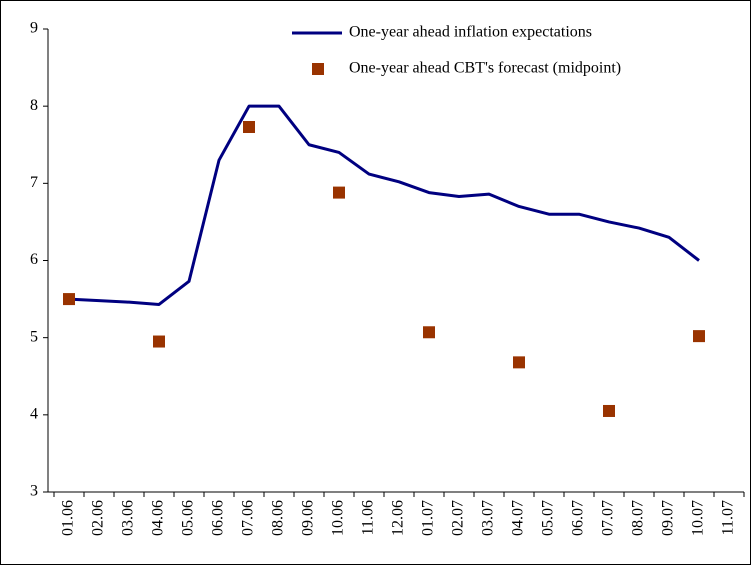 Image resolution: width=751 pixels, height=565 pixels. What do you see at coordinates (638, 518) in the screenshot?
I see `x-tick-label: 08.07` at bounding box center [638, 518].